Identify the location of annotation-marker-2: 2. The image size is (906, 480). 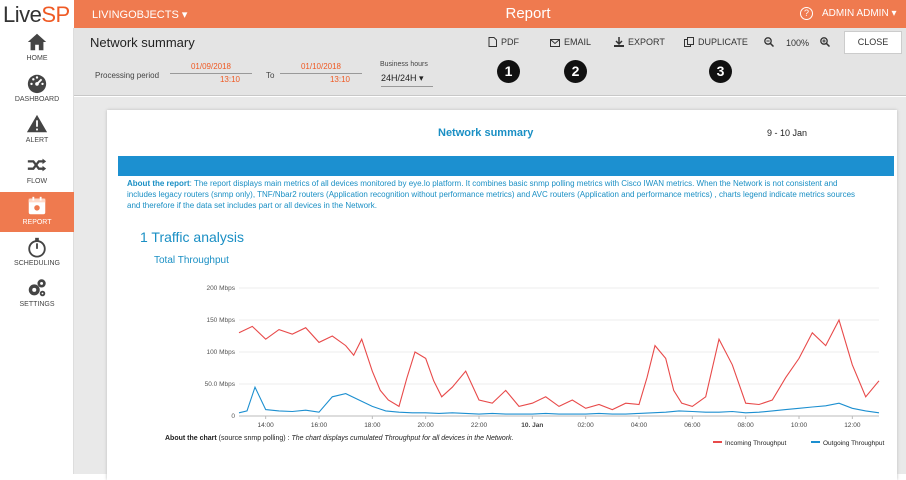
(575, 71).